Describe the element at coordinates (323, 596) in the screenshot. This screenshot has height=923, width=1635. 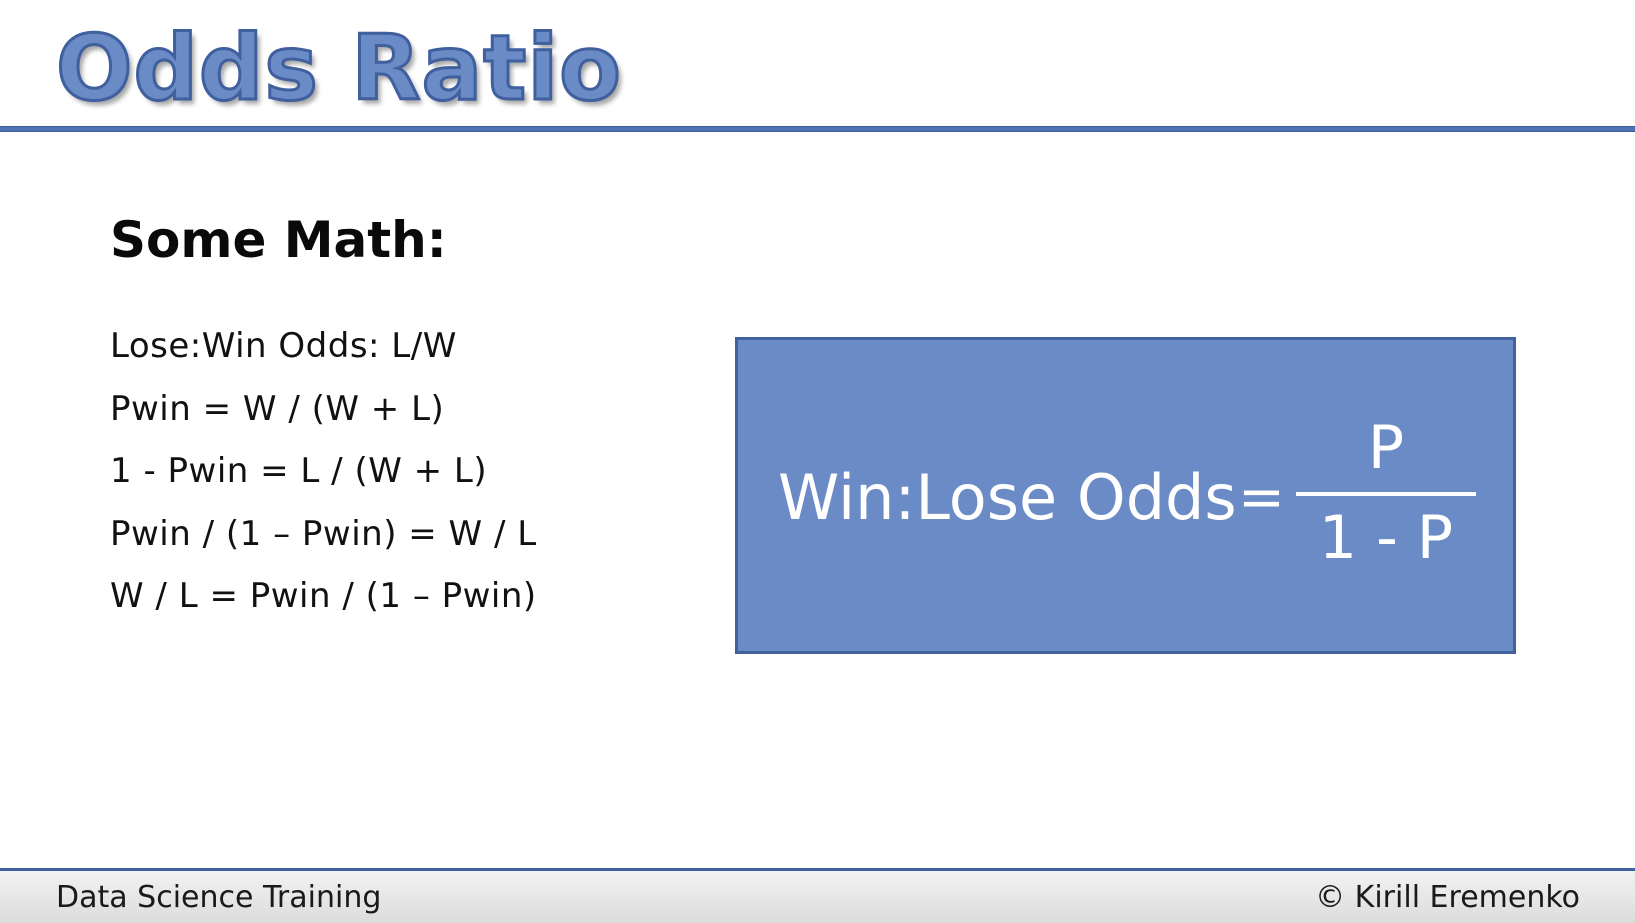
I see `math-line: W / L = Pwin / (1 – Pwin)` at that location.